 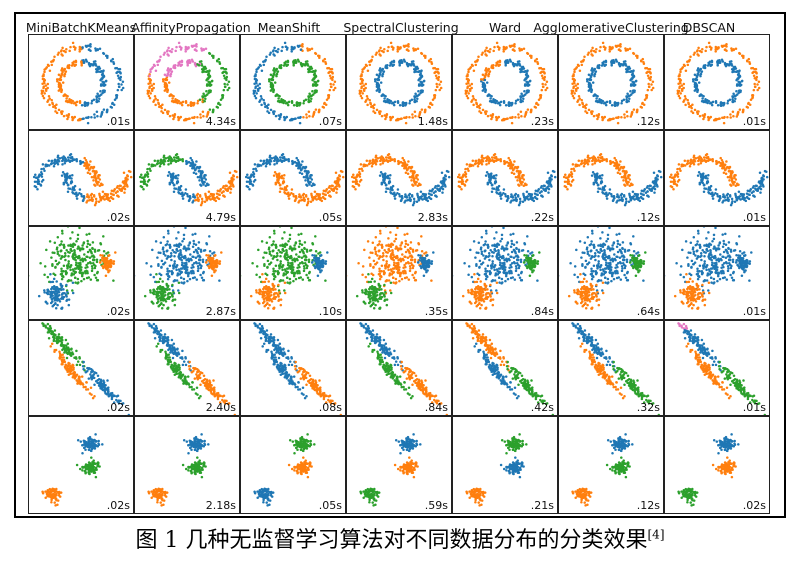 I want to click on timing-label: .22s, so click(x=542, y=217).